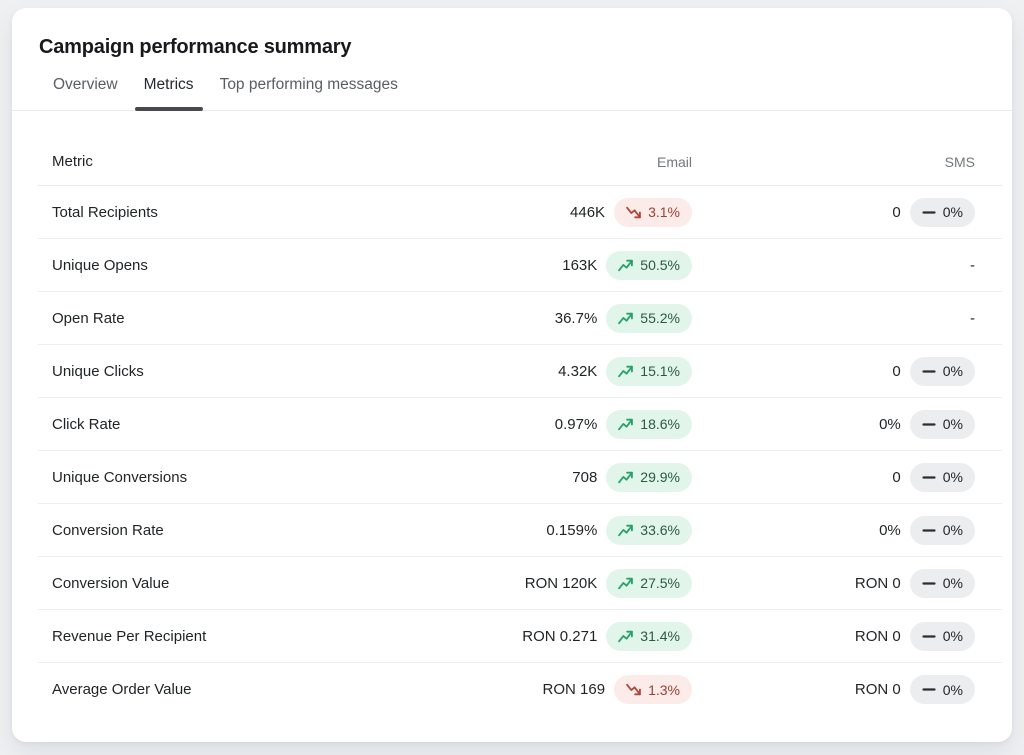  I want to click on email-cell: 0.97% 18.6%, so click(582, 424).